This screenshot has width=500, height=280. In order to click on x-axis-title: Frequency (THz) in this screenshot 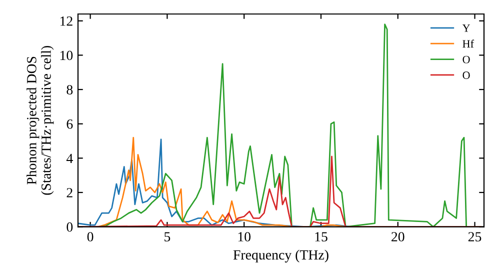, I will do `click(280, 256)`.